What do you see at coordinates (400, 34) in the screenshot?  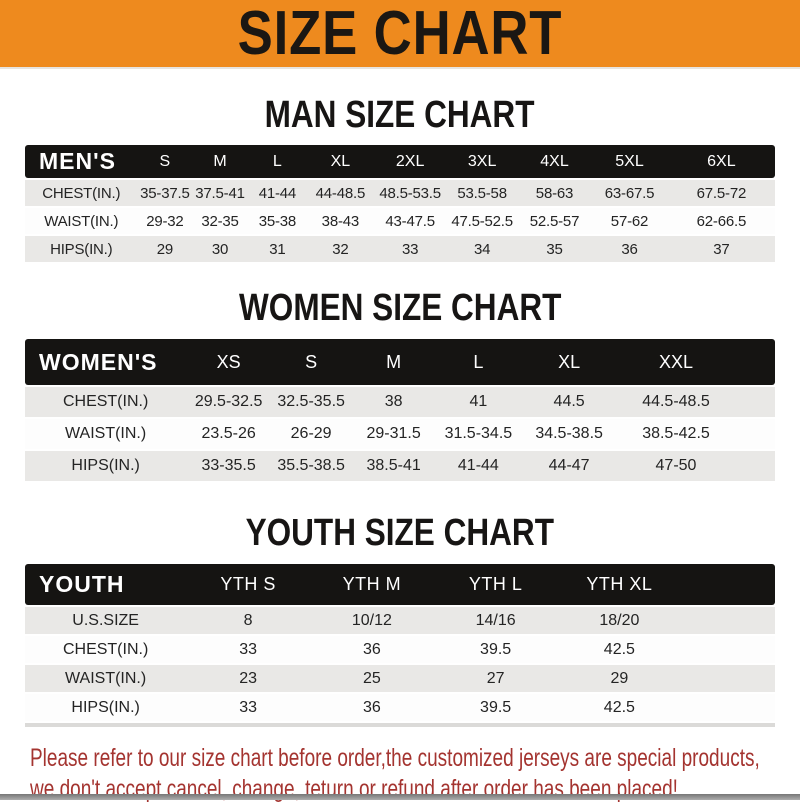 I see `banner-title: SIZE CHART` at bounding box center [400, 34].